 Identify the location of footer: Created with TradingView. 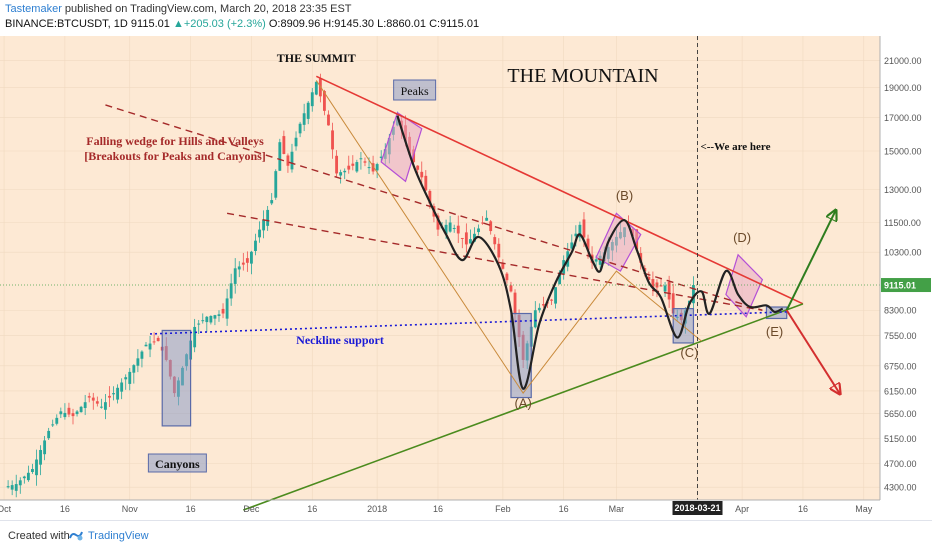
(466, 535).